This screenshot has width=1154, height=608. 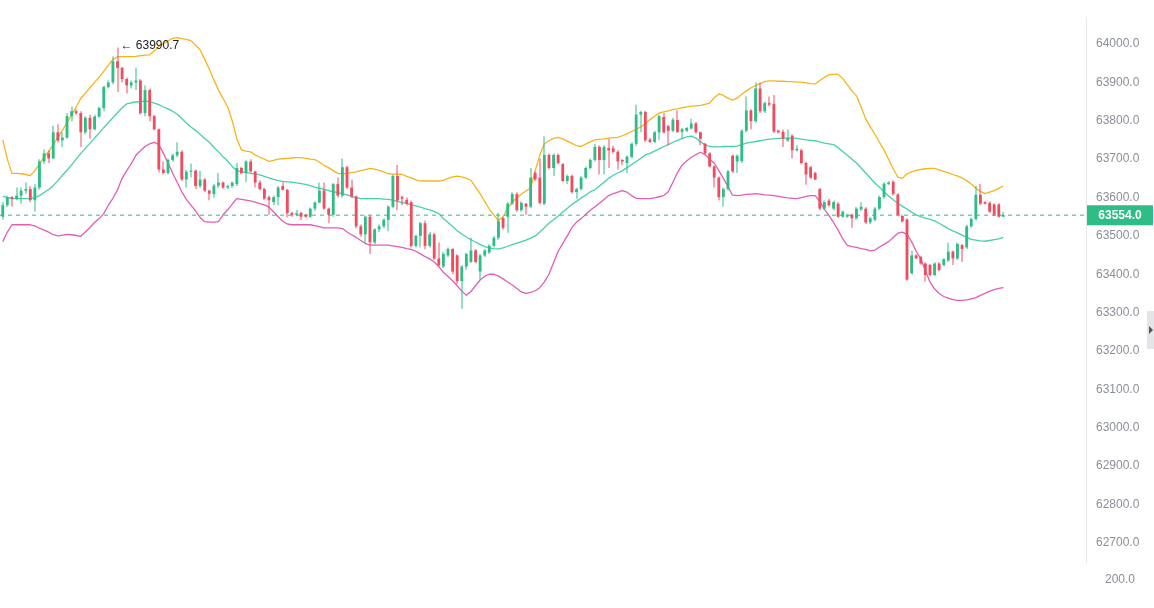 What do you see at coordinates (1118, 465) in the screenshot?
I see `y-tick-label: 62900.0` at bounding box center [1118, 465].